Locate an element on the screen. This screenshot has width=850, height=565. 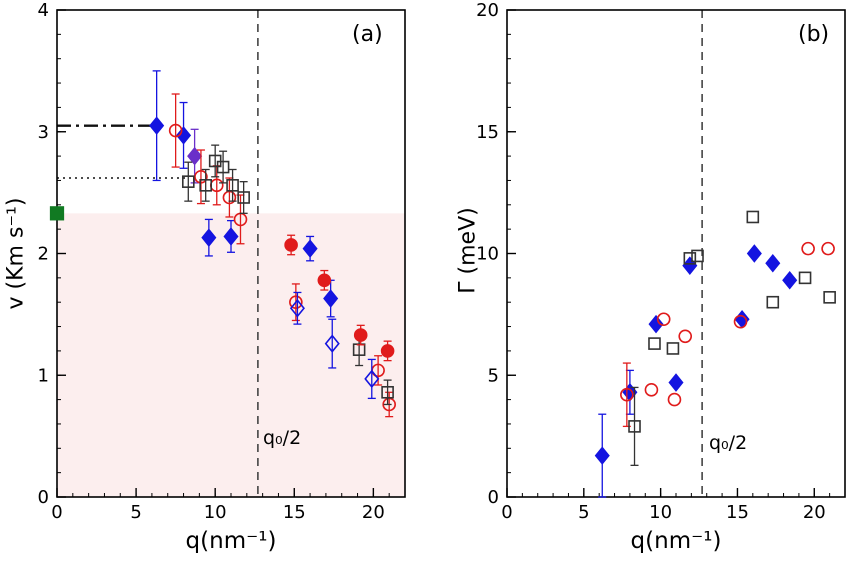
y-tick-label: 15 is located at coordinates (487, 132).